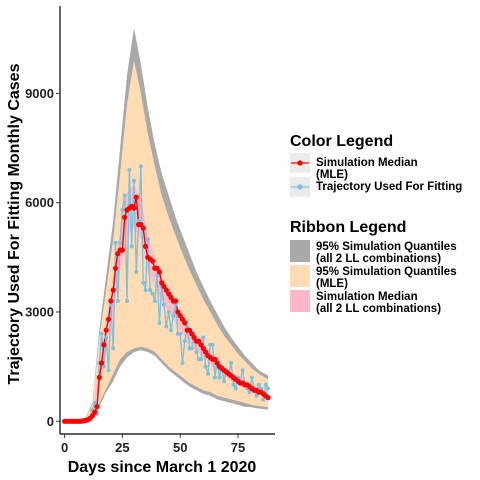 The image size is (480, 480). What do you see at coordinates (238, 447) in the screenshot?
I see `x-tick-label: 75` at bounding box center [238, 447].